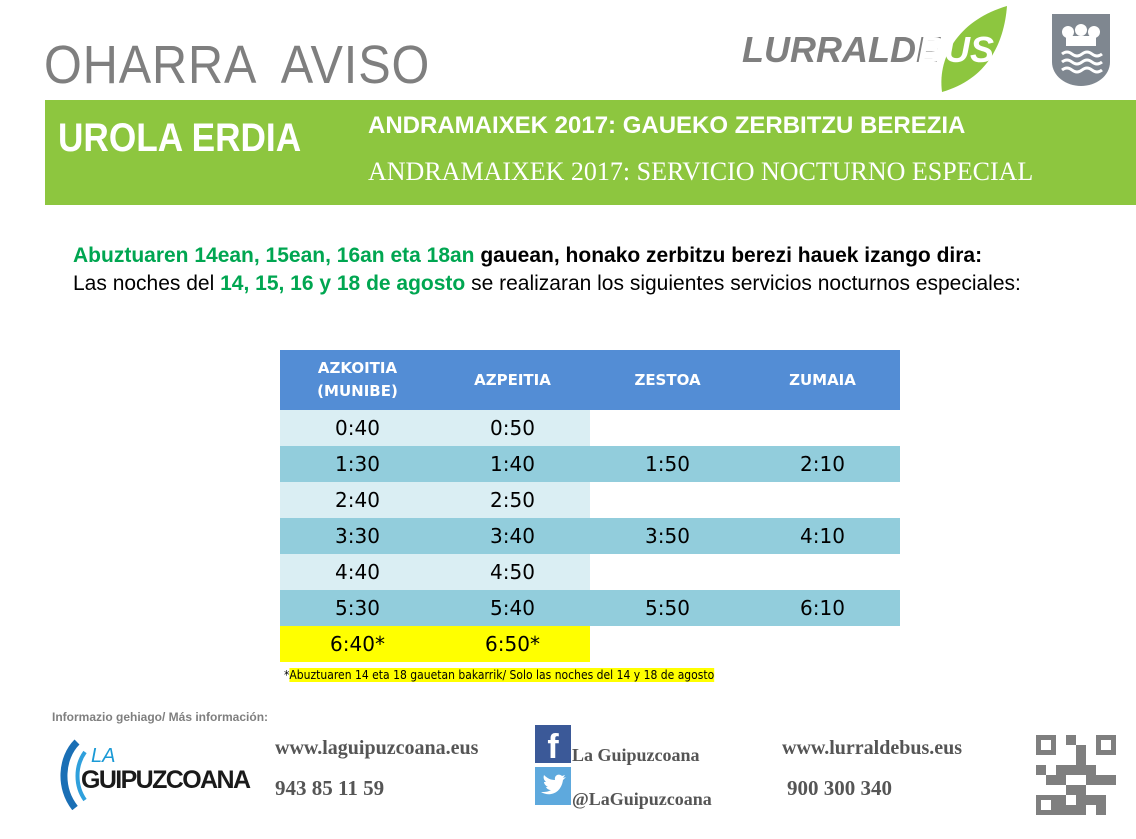  What do you see at coordinates (512, 572) in the screenshot?
I see `cell: 4:50` at bounding box center [512, 572].